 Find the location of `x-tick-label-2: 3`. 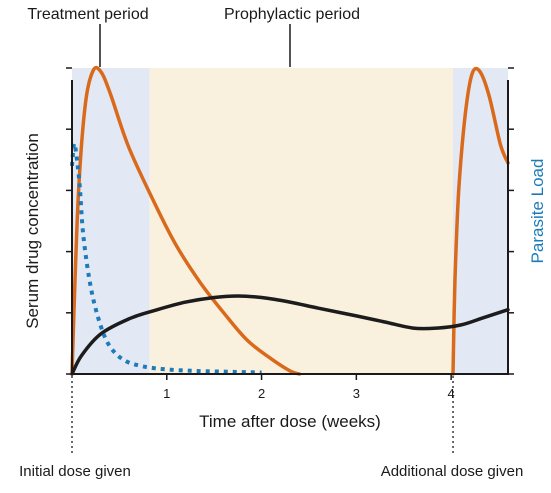

x-tick-label-2: 3 is located at coordinates (356, 393).